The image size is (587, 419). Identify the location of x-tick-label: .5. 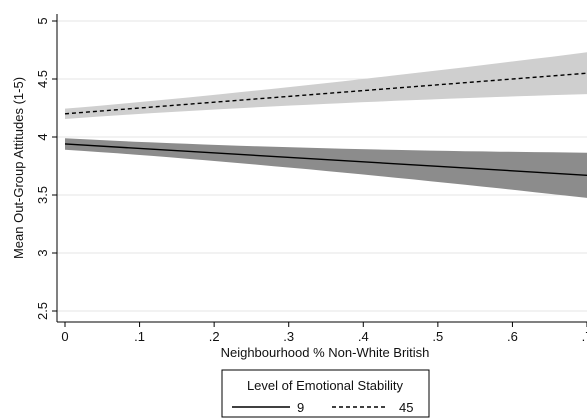
(437, 336).